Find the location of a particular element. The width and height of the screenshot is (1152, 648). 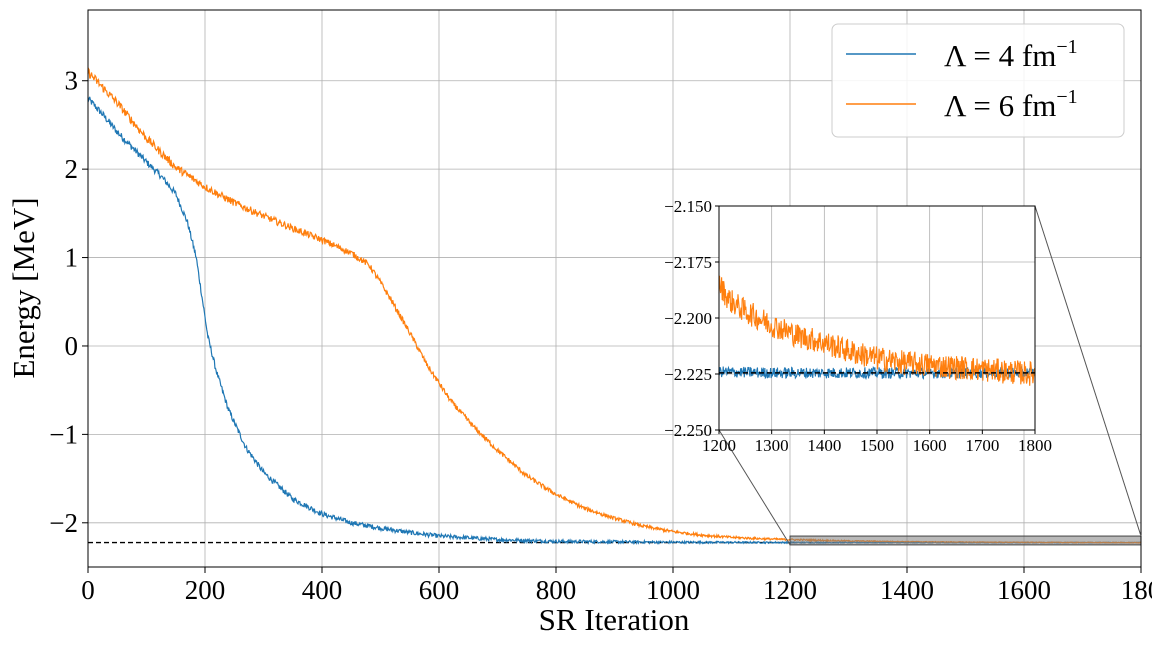

main-y-ticks: −2 −1 0 1 2 3 is located at coordinates (68, 302).